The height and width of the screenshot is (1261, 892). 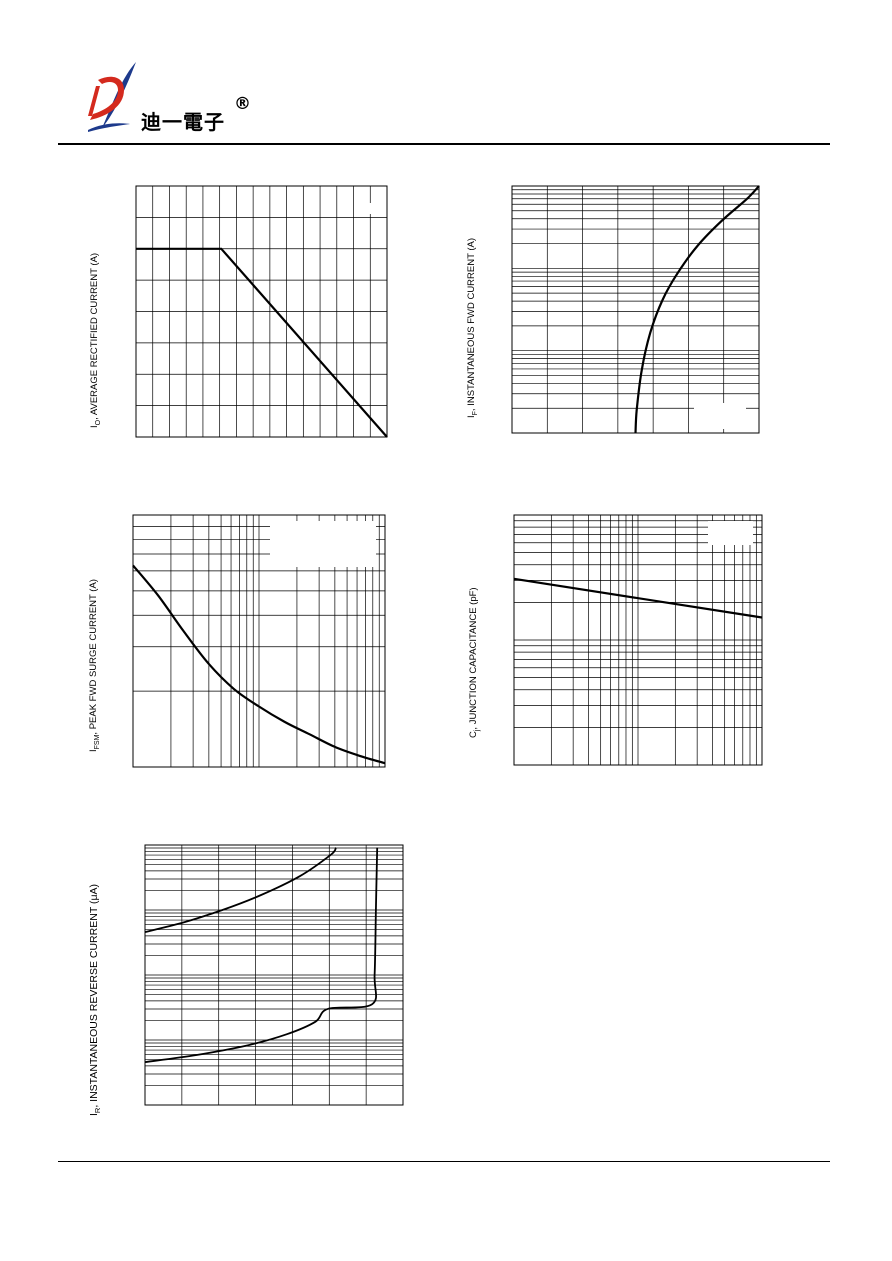 I want to click on chart1-grid, so click(x=261, y=311).